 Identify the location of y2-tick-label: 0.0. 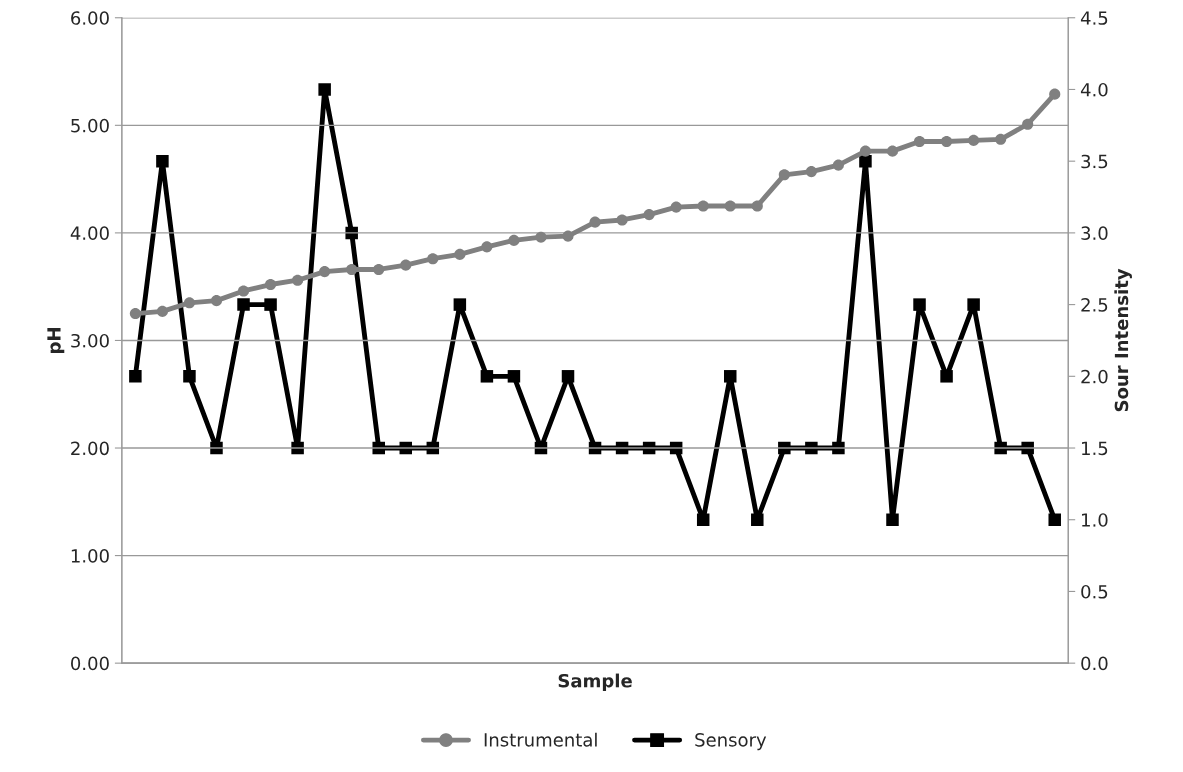
(1094, 663).